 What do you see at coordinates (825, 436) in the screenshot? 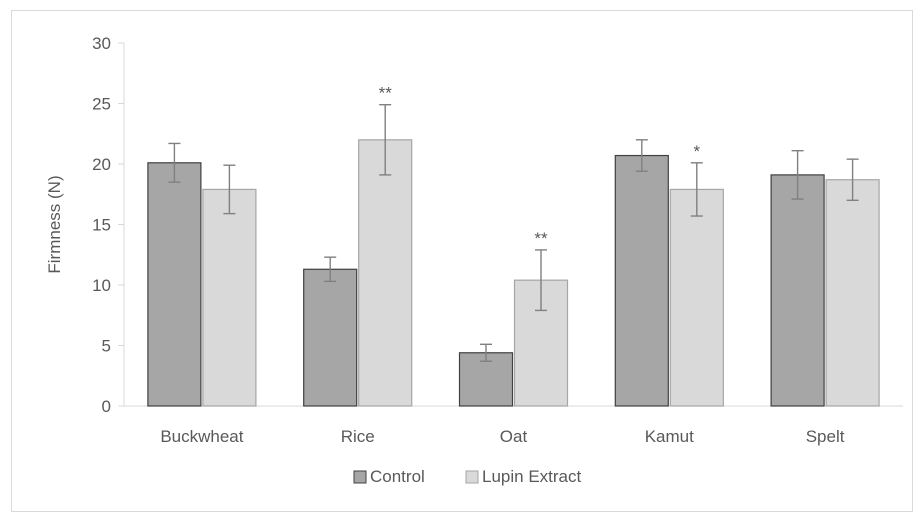
I see `x-tick-label: Spelt` at bounding box center [825, 436].